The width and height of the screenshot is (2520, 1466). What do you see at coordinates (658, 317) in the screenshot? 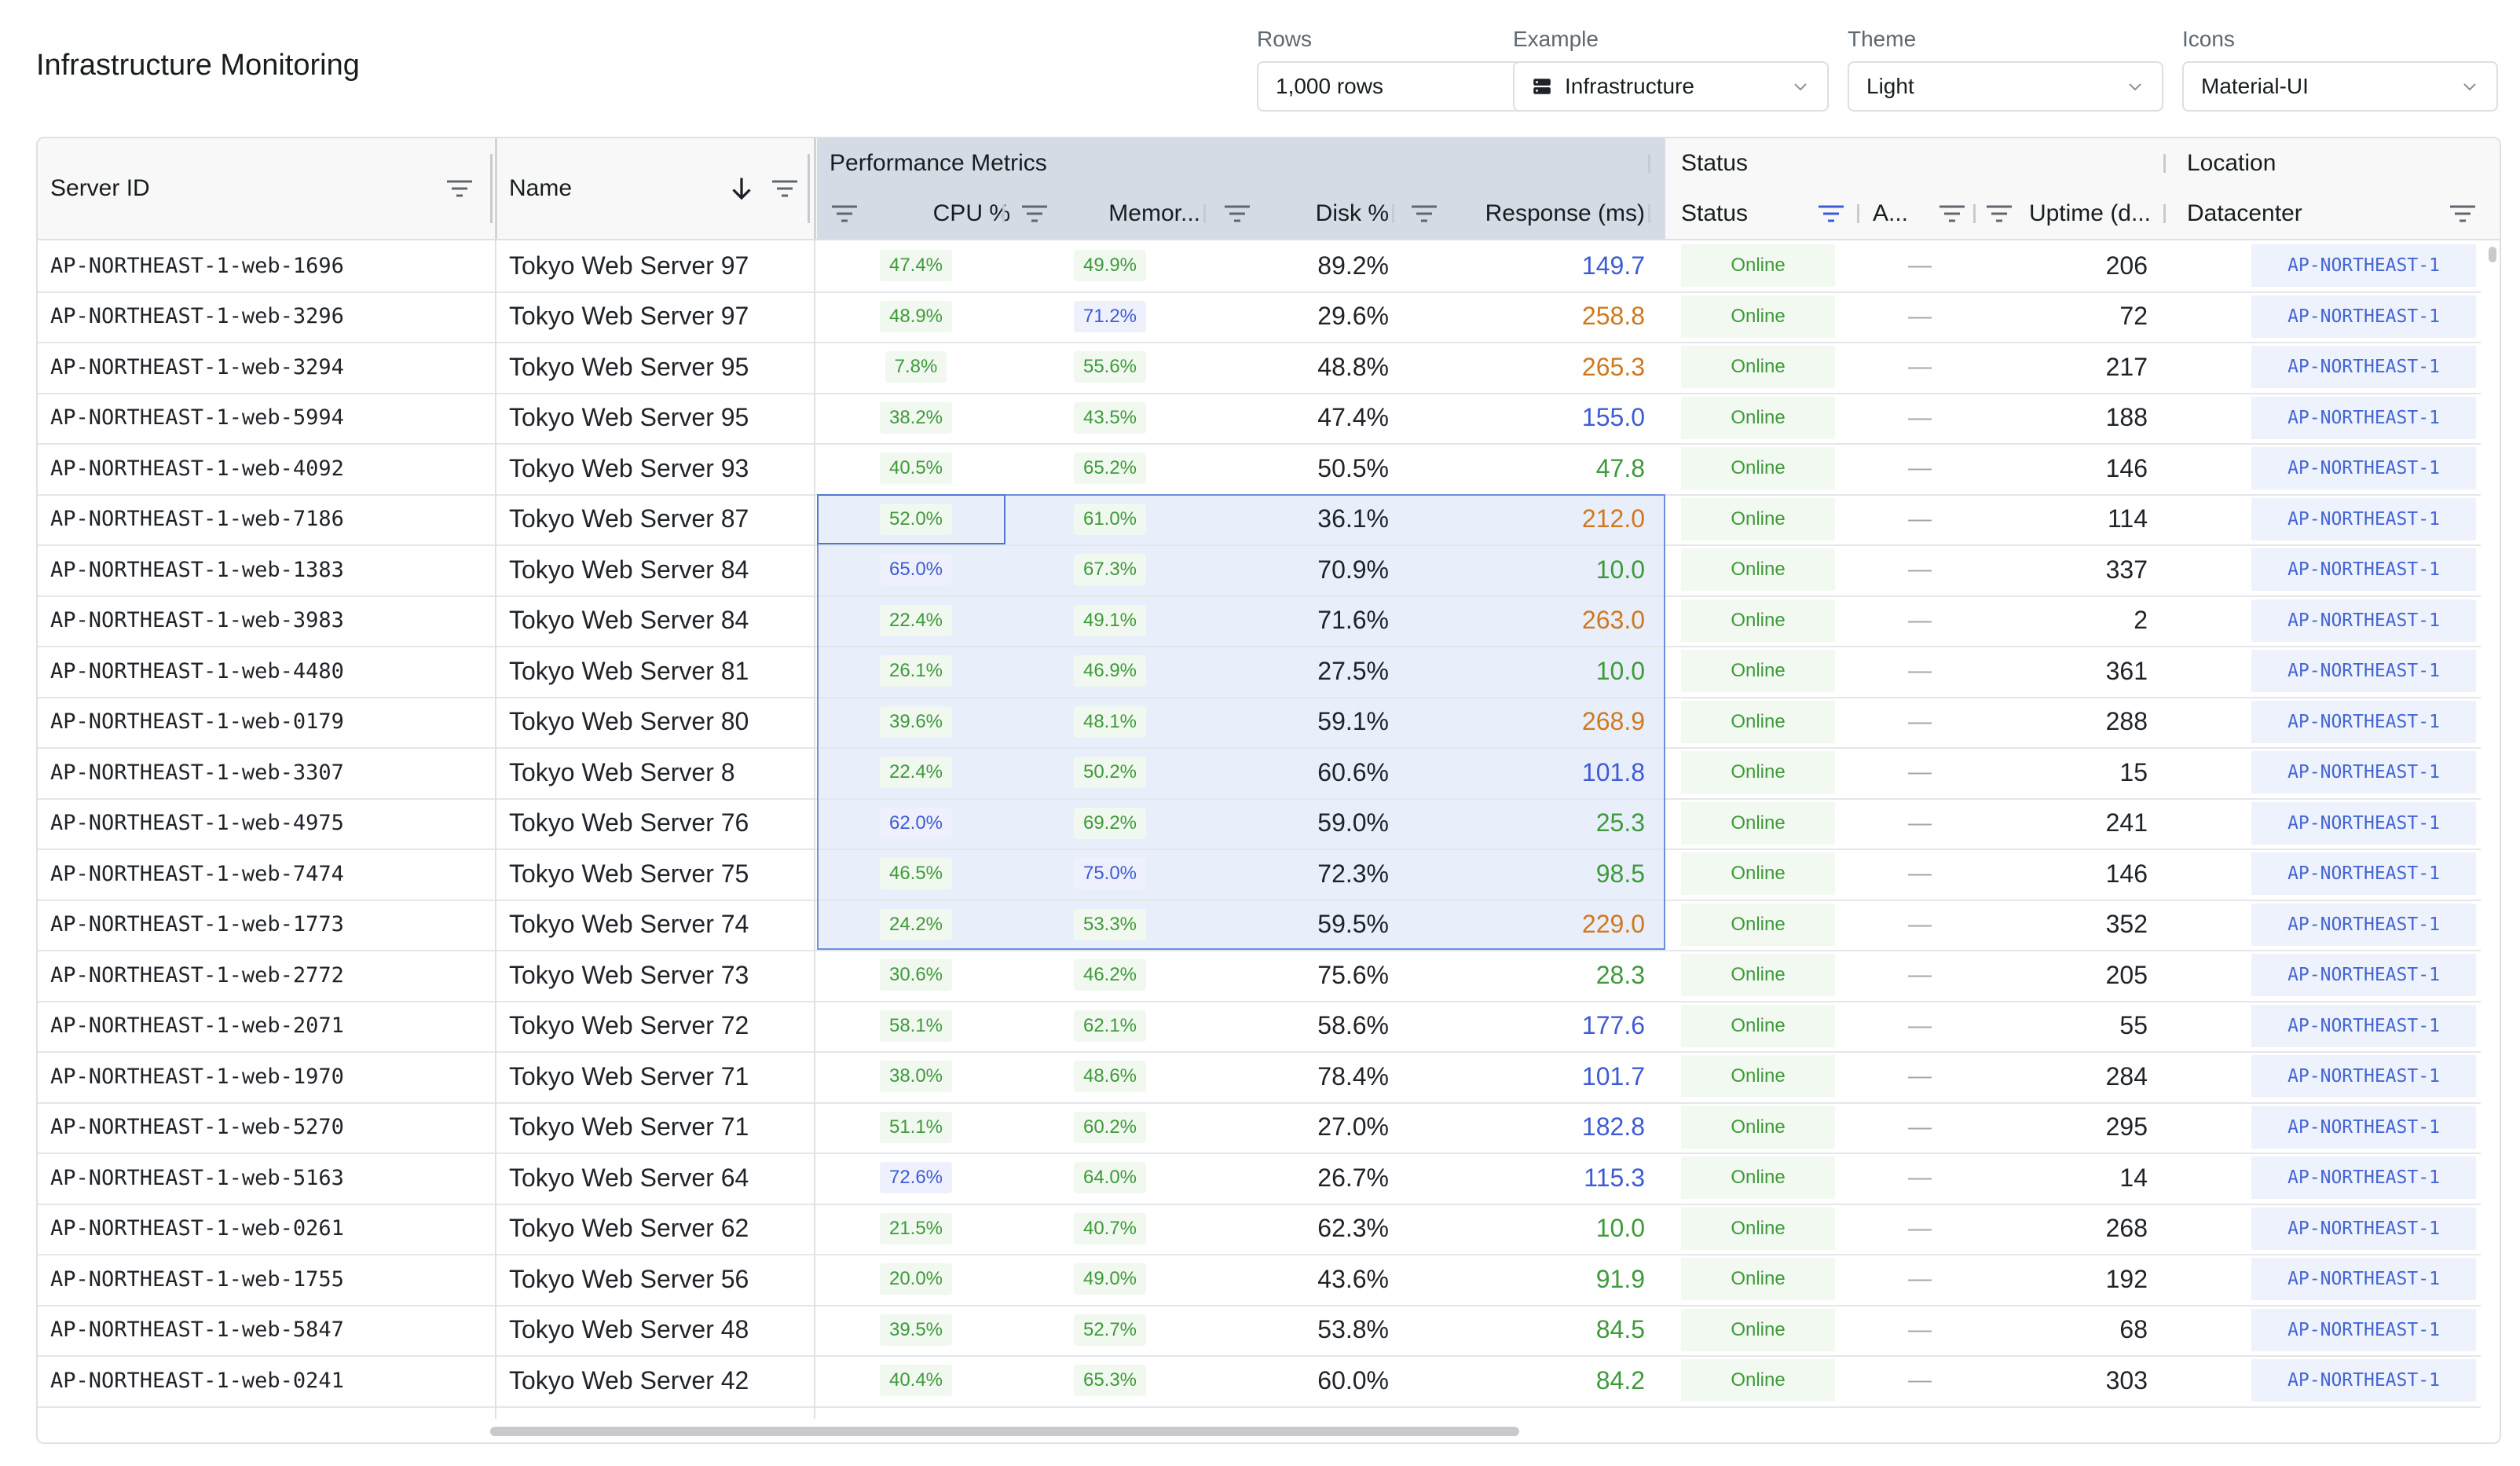
I see `cell-name: Tokyo Web Server 97` at bounding box center [658, 317].